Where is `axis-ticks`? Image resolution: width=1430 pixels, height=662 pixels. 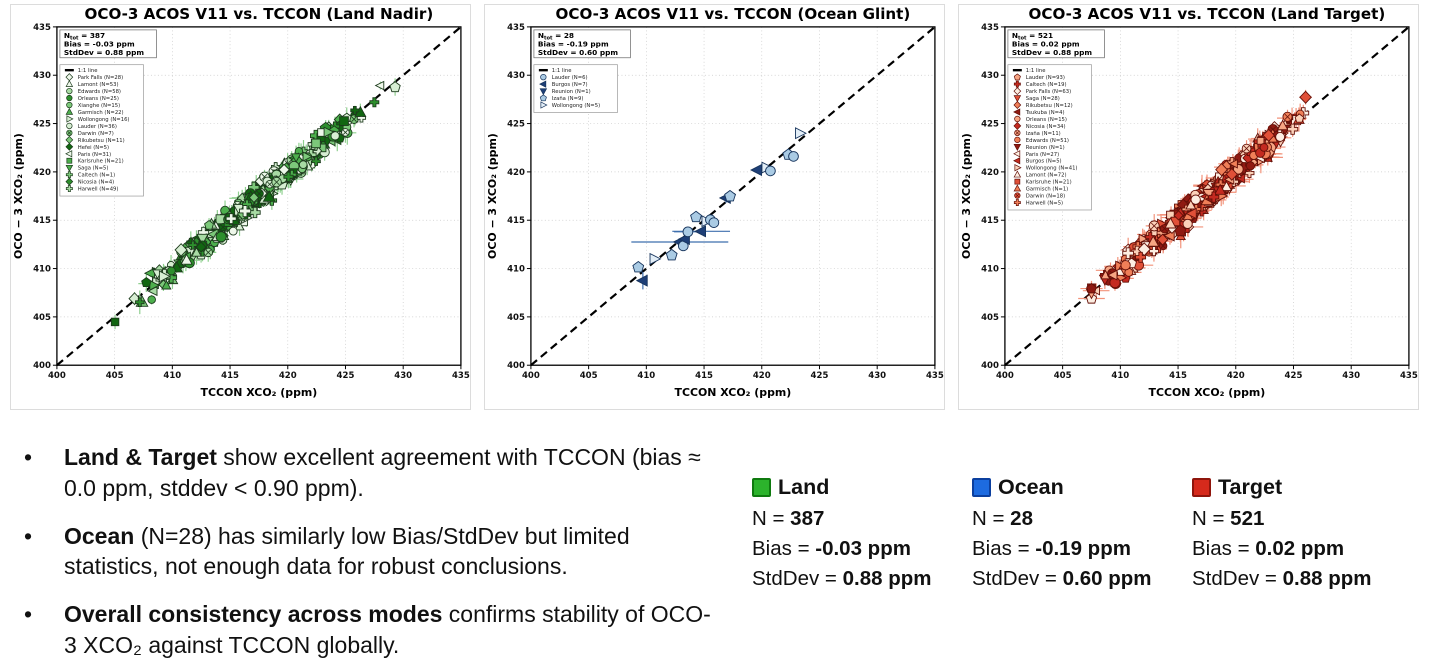
axis-ticks is located at coordinates (257, 198).